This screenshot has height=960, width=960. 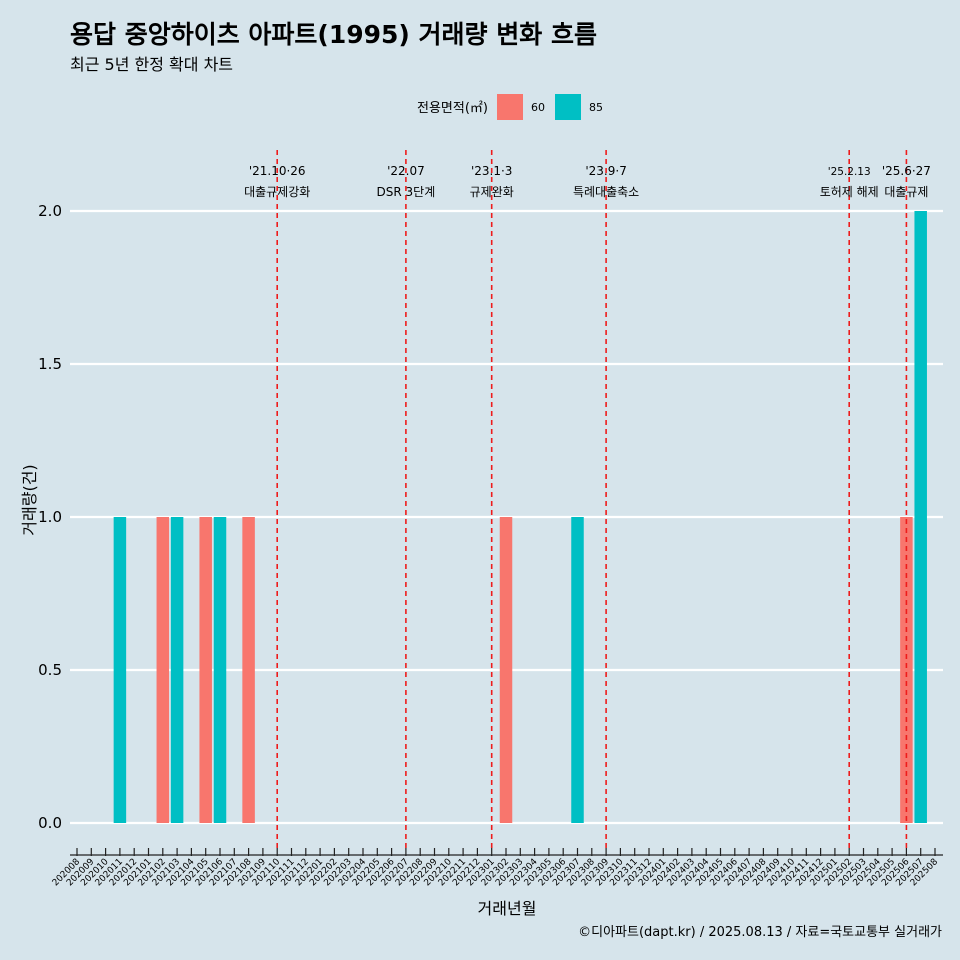 I want to click on y-tick-label: 1.5, so click(x=50, y=364).